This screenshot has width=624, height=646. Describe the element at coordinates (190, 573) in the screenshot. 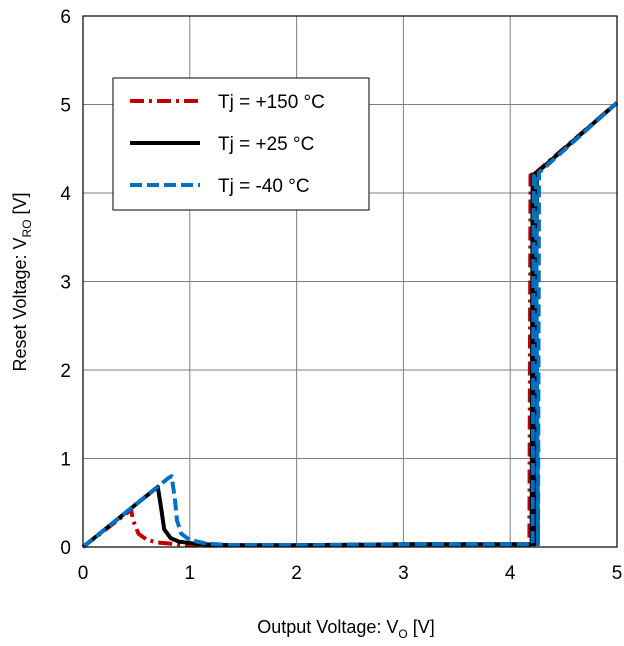

I see `x-tick-label: 1` at that location.